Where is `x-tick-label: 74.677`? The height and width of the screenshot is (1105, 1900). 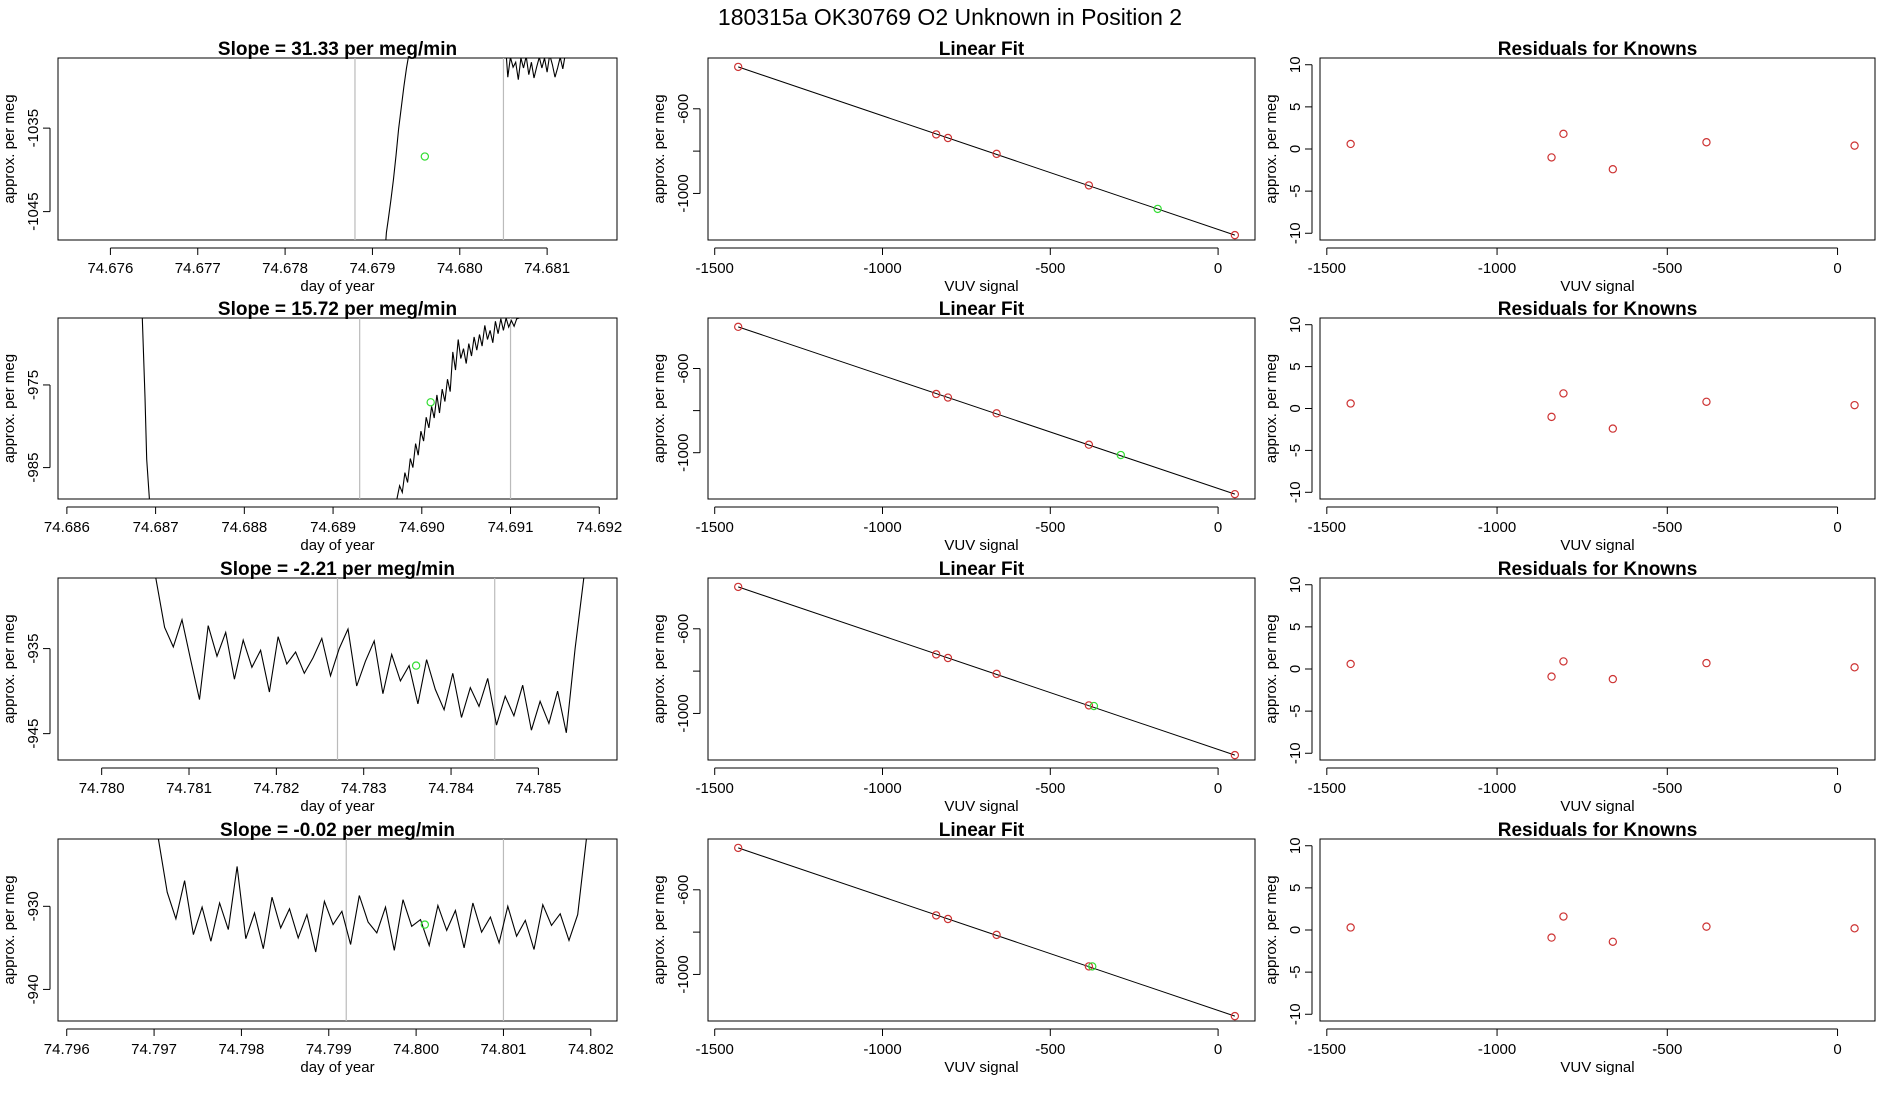 x-tick-label: 74.677 is located at coordinates (198, 268).